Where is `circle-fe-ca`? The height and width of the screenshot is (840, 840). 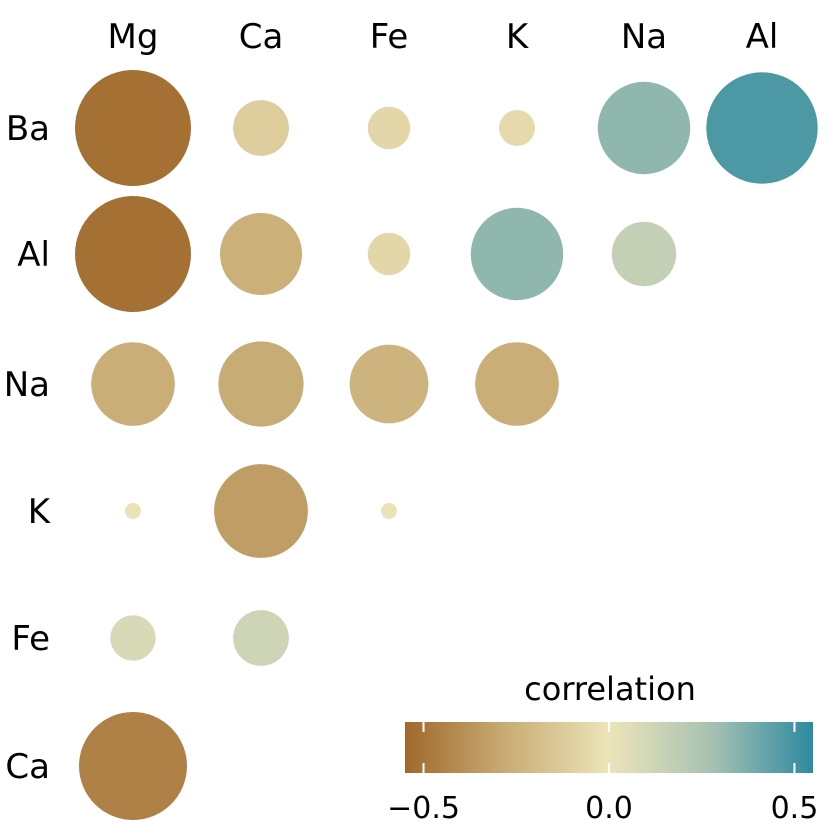
circle-fe-ca is located at coordinates (261, 638).